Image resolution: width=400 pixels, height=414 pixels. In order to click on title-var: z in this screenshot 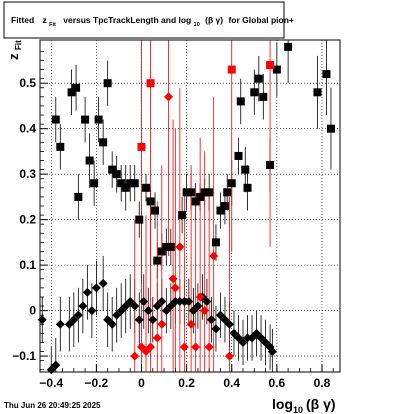, I will do `click(45, 20)`.